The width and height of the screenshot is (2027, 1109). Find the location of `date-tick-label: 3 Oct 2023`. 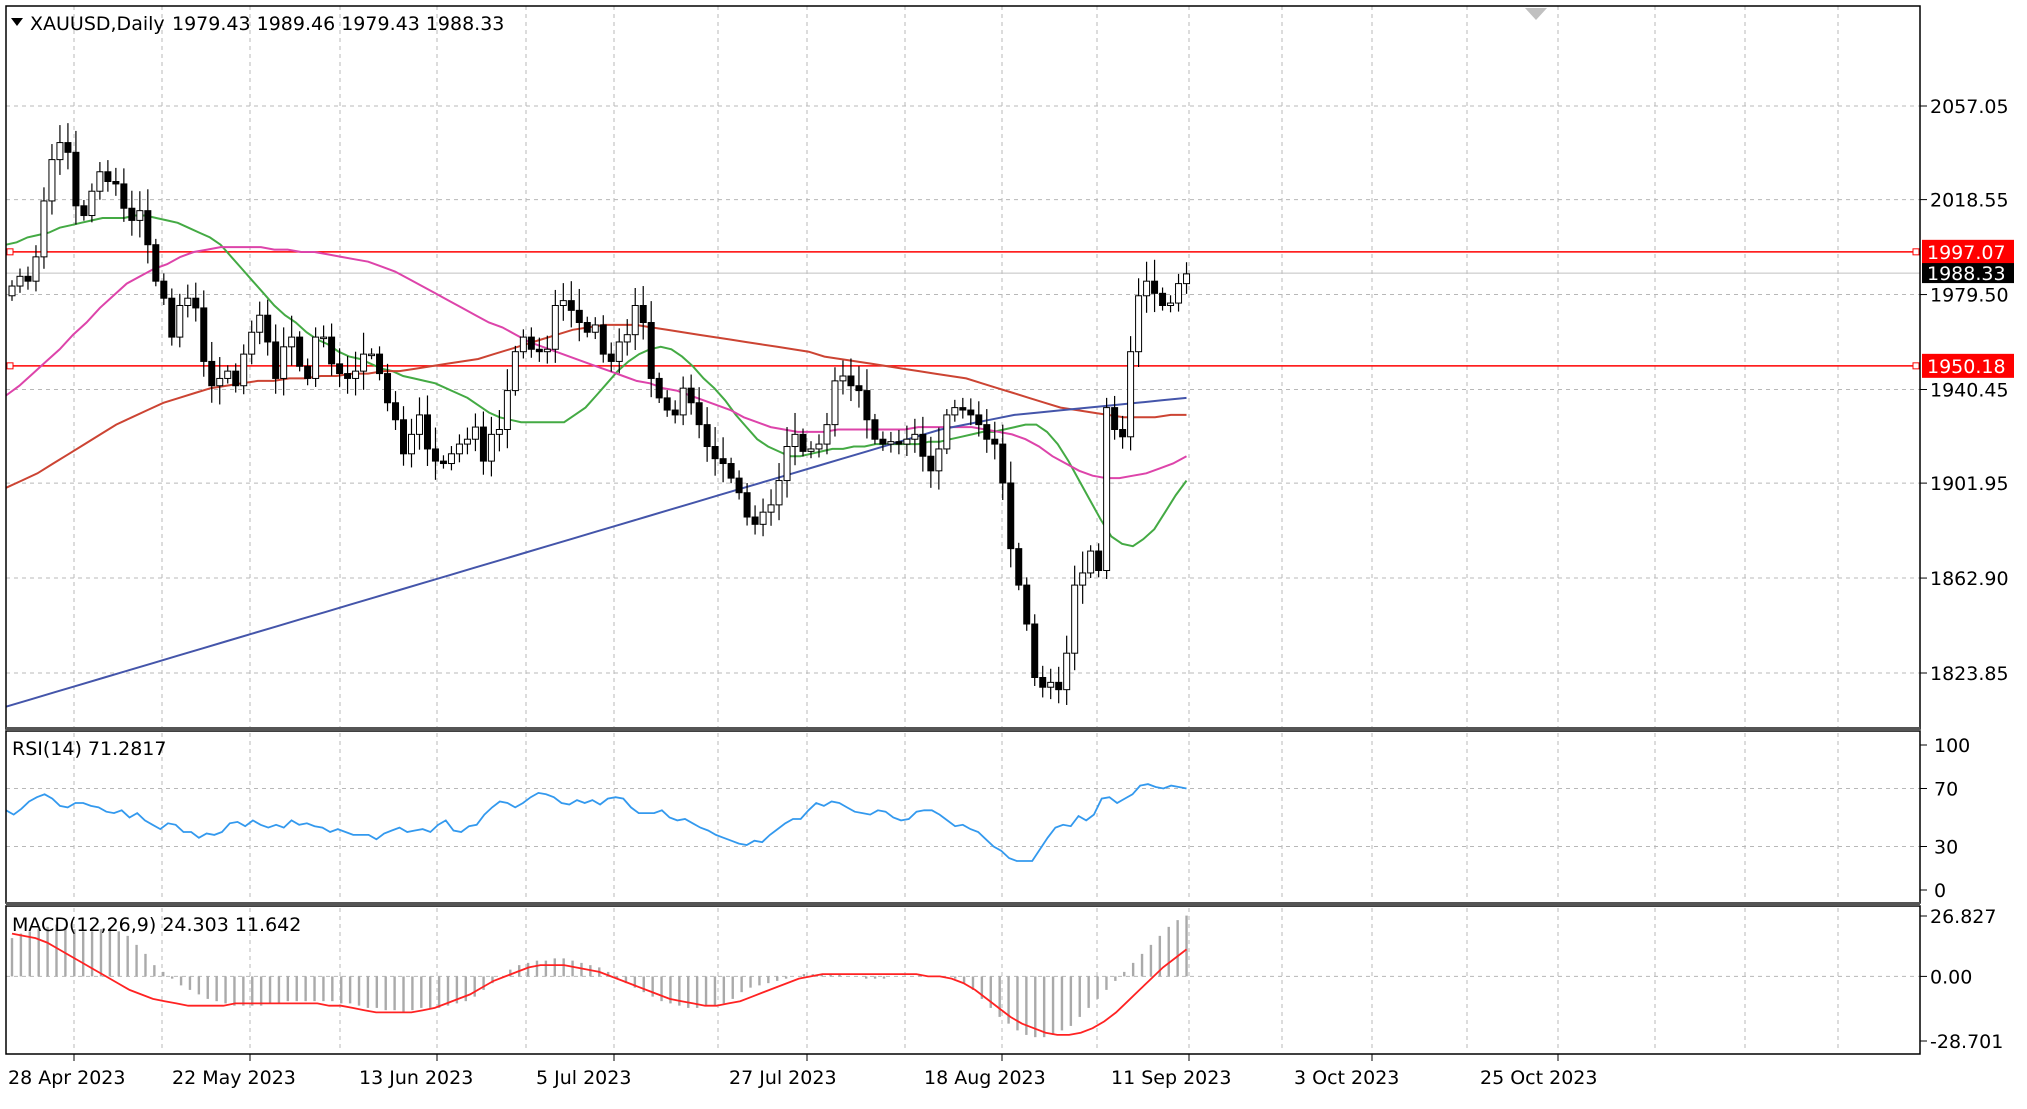

date-tick-label: 3 Oct 2023 is located at coordinates (1346, 1078).